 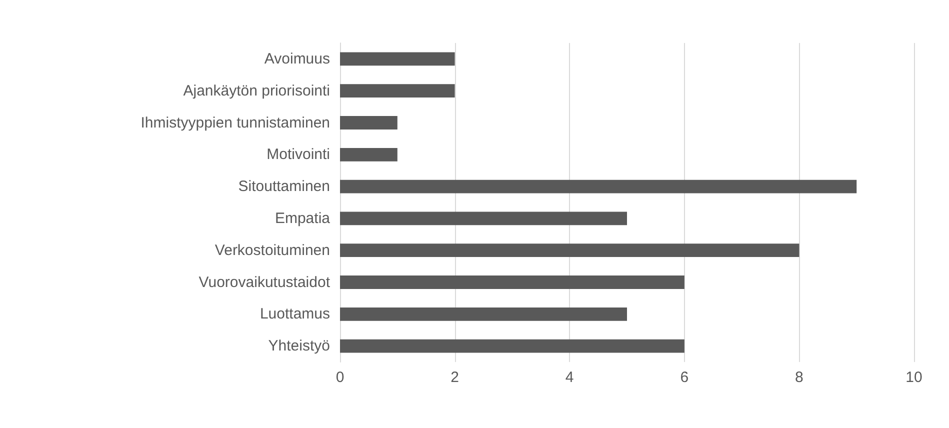 What do you see at coordinates (298, 155) in the screenshot?
I see `y-tick-label: Motivointi` at bounding box center [298, 155].